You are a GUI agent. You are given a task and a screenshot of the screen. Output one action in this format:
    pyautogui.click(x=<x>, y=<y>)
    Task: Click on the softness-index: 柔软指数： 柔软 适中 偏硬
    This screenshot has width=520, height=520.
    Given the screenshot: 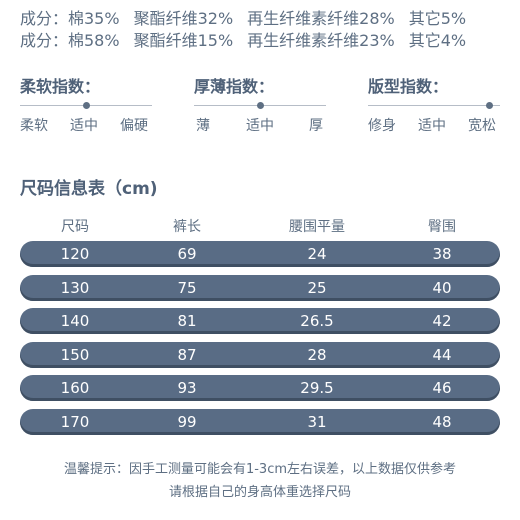 What is the action you would take?
    pyautogui.click(x=86, y=105)
    